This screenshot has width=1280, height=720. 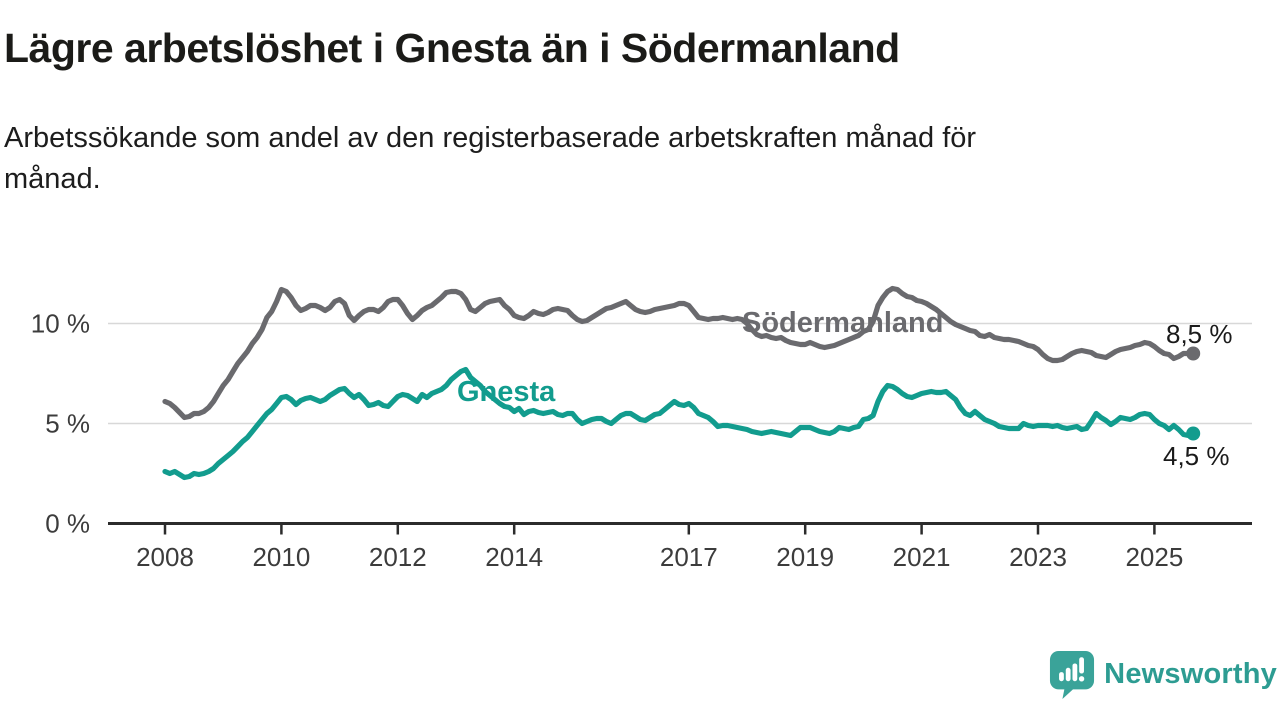 I want to click on chart-subtitle-line-2: månad., so click(x=52, y=179).